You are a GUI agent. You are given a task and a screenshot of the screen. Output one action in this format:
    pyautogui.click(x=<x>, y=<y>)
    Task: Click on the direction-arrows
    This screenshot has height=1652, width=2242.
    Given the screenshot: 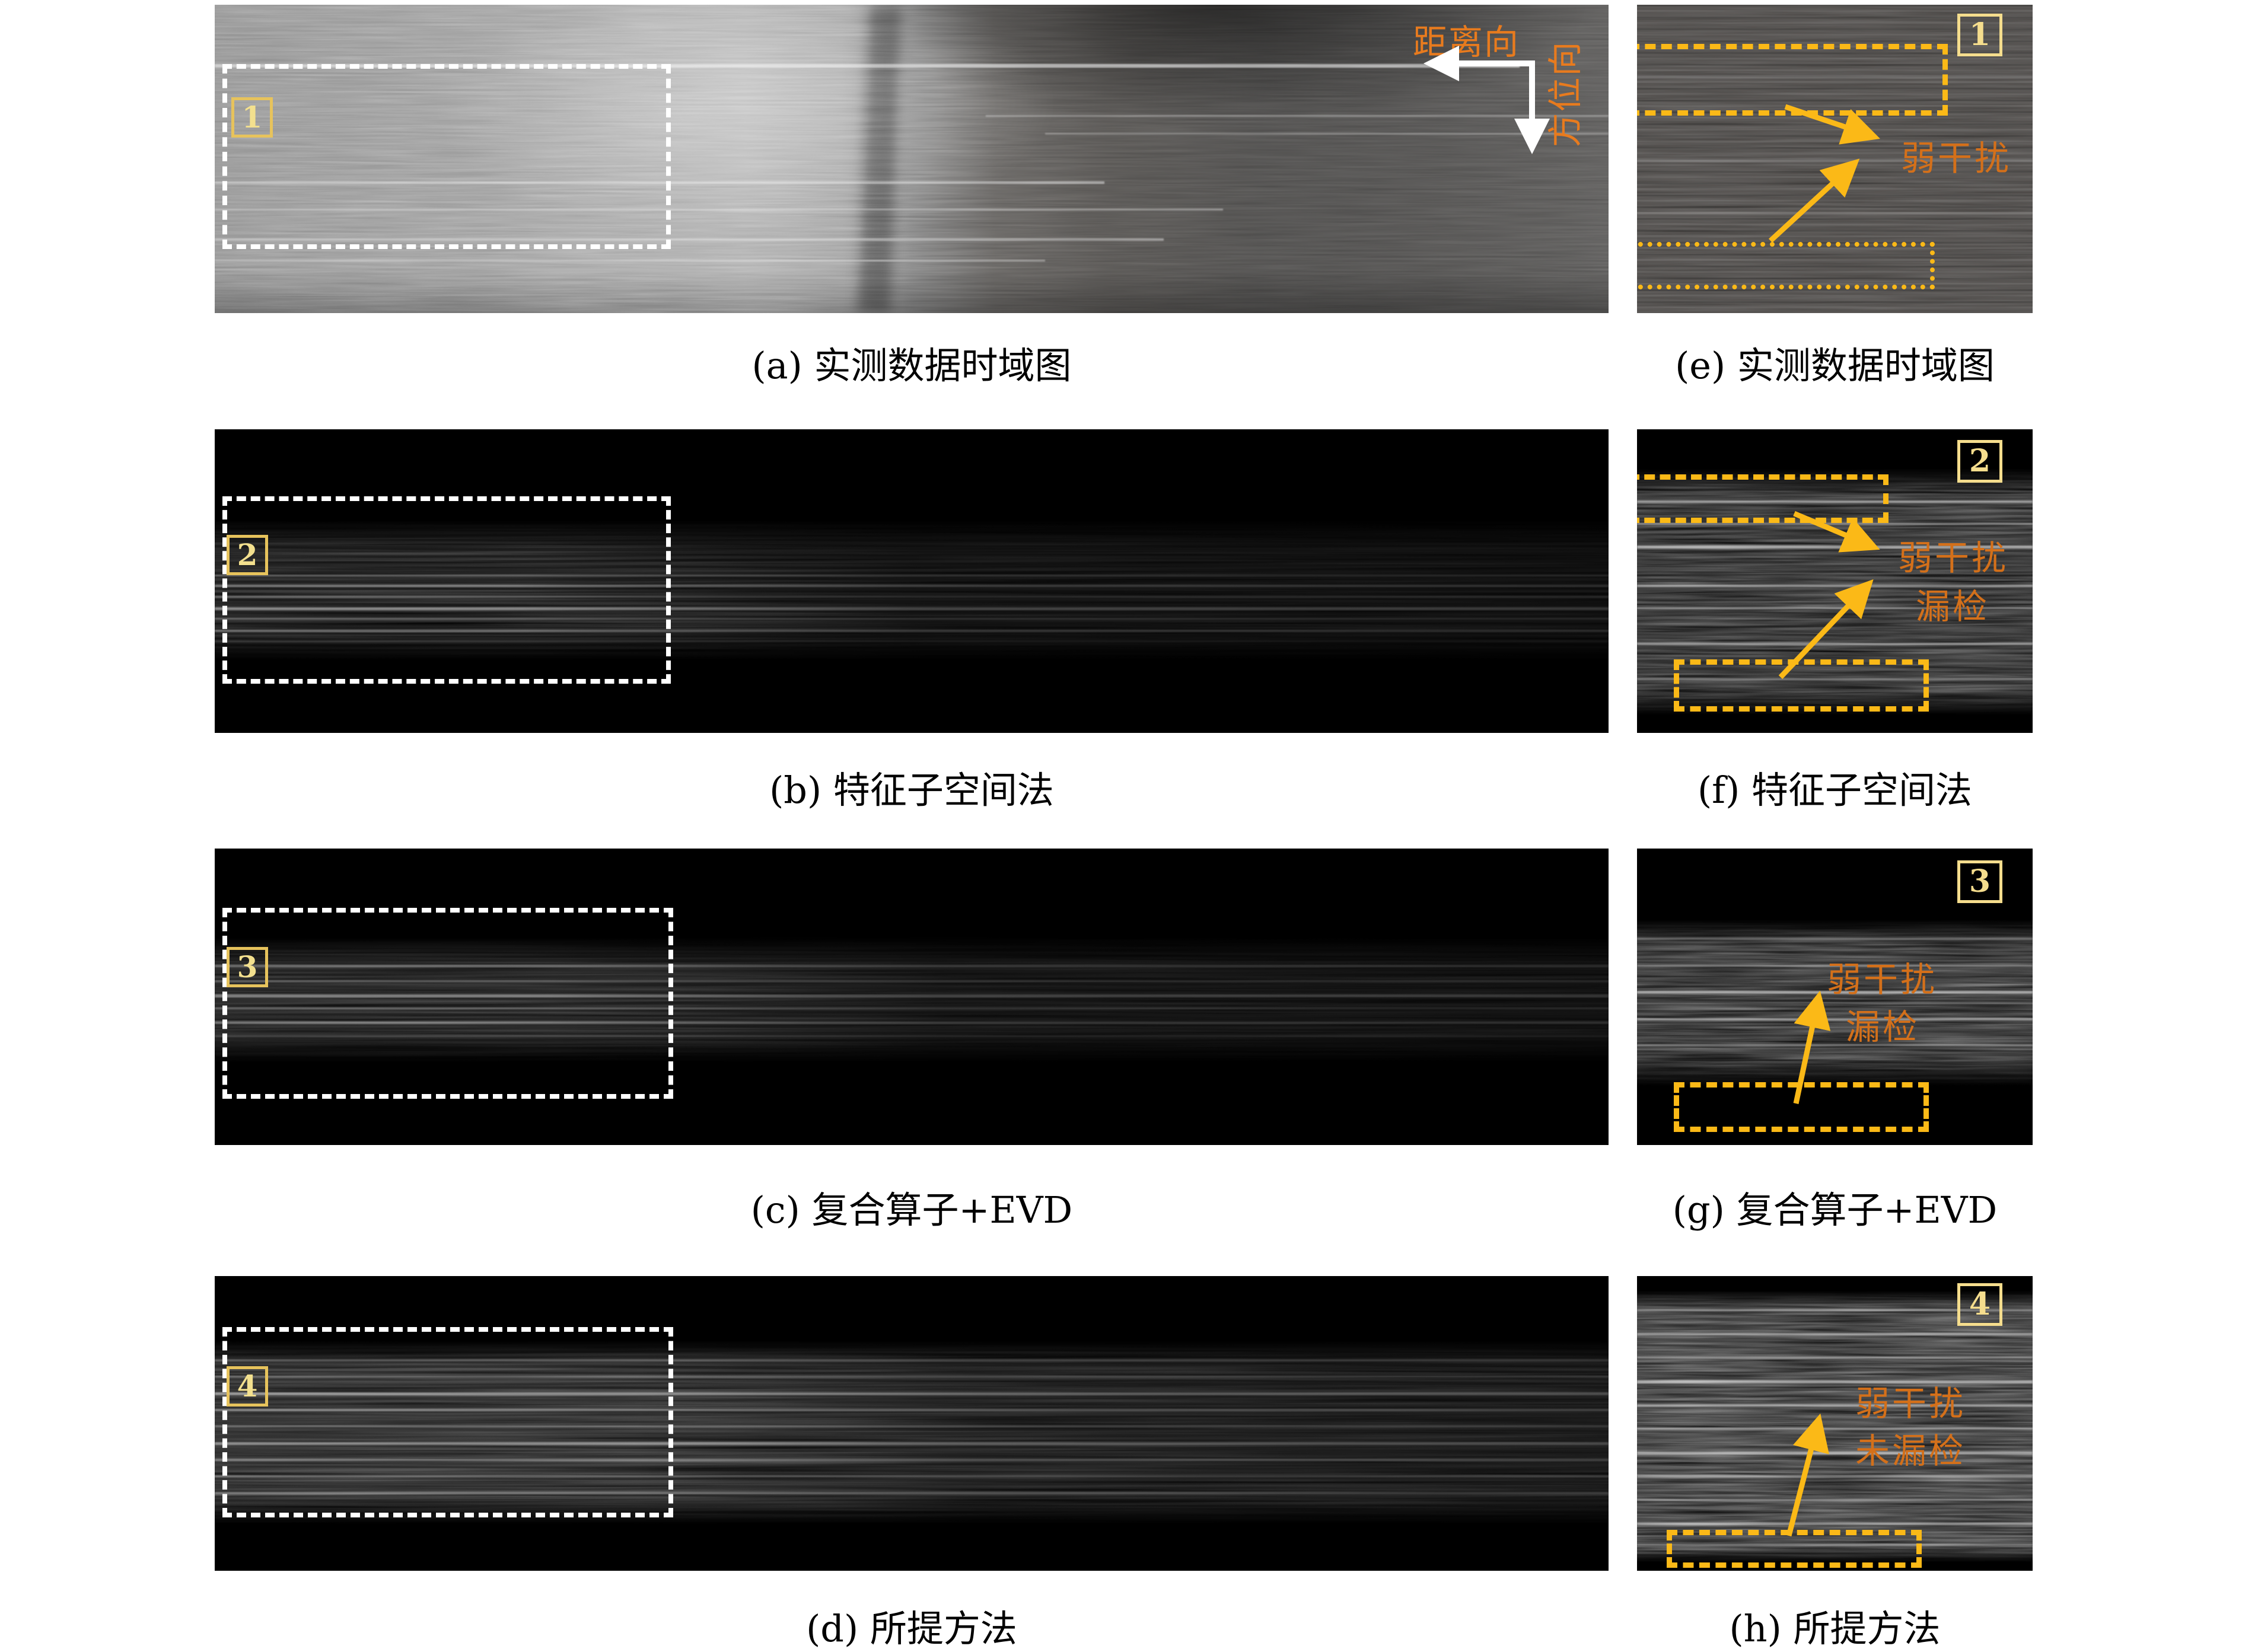 What is the action you would take?
    pyautogui.click(x=1486, y=100)
    